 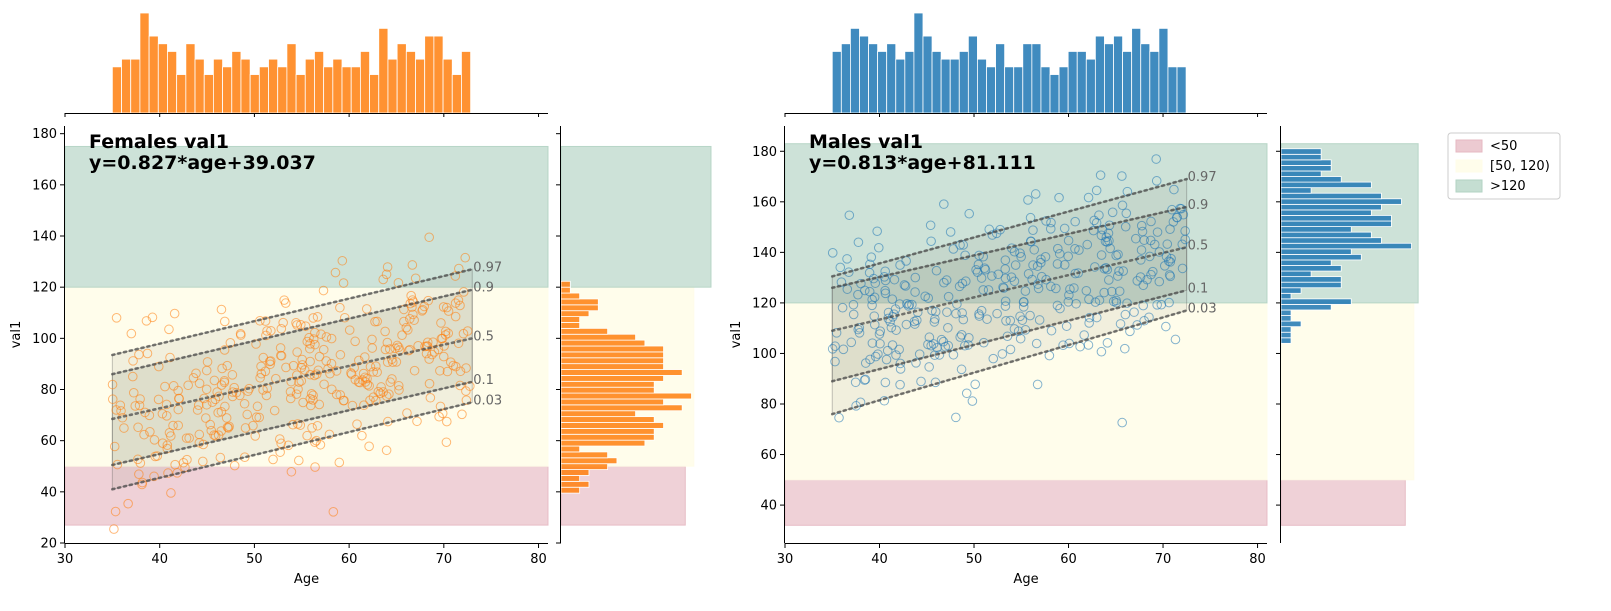 What do you see at coordinates (1503, 146) in the screenshot?
I see `legend-label-low: <50` at bounding box center [1503, 146].